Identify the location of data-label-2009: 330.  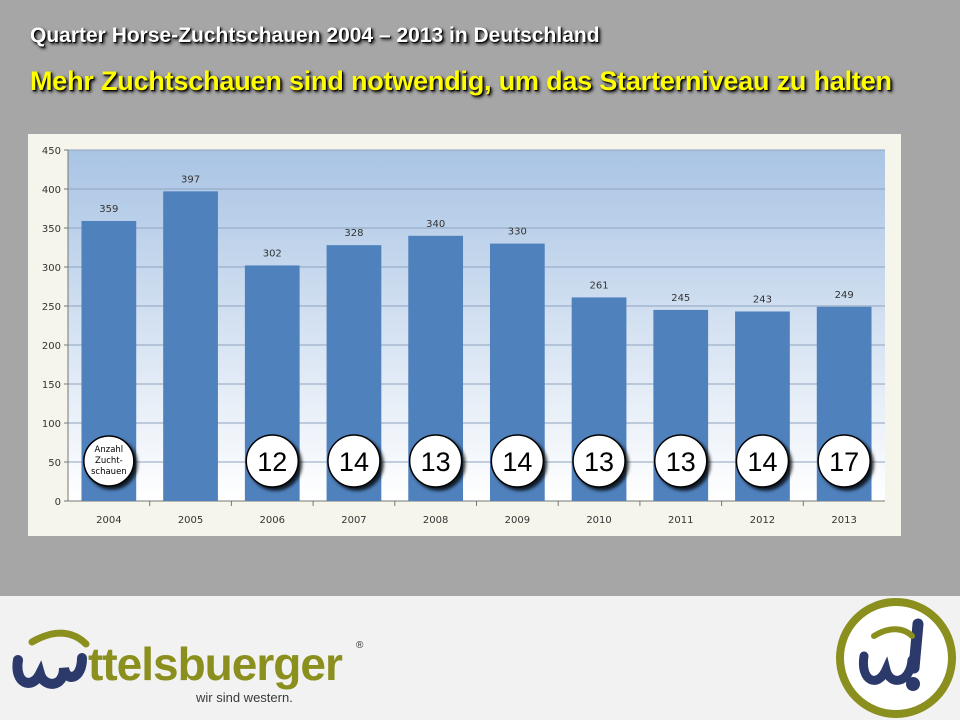
(517, 232).